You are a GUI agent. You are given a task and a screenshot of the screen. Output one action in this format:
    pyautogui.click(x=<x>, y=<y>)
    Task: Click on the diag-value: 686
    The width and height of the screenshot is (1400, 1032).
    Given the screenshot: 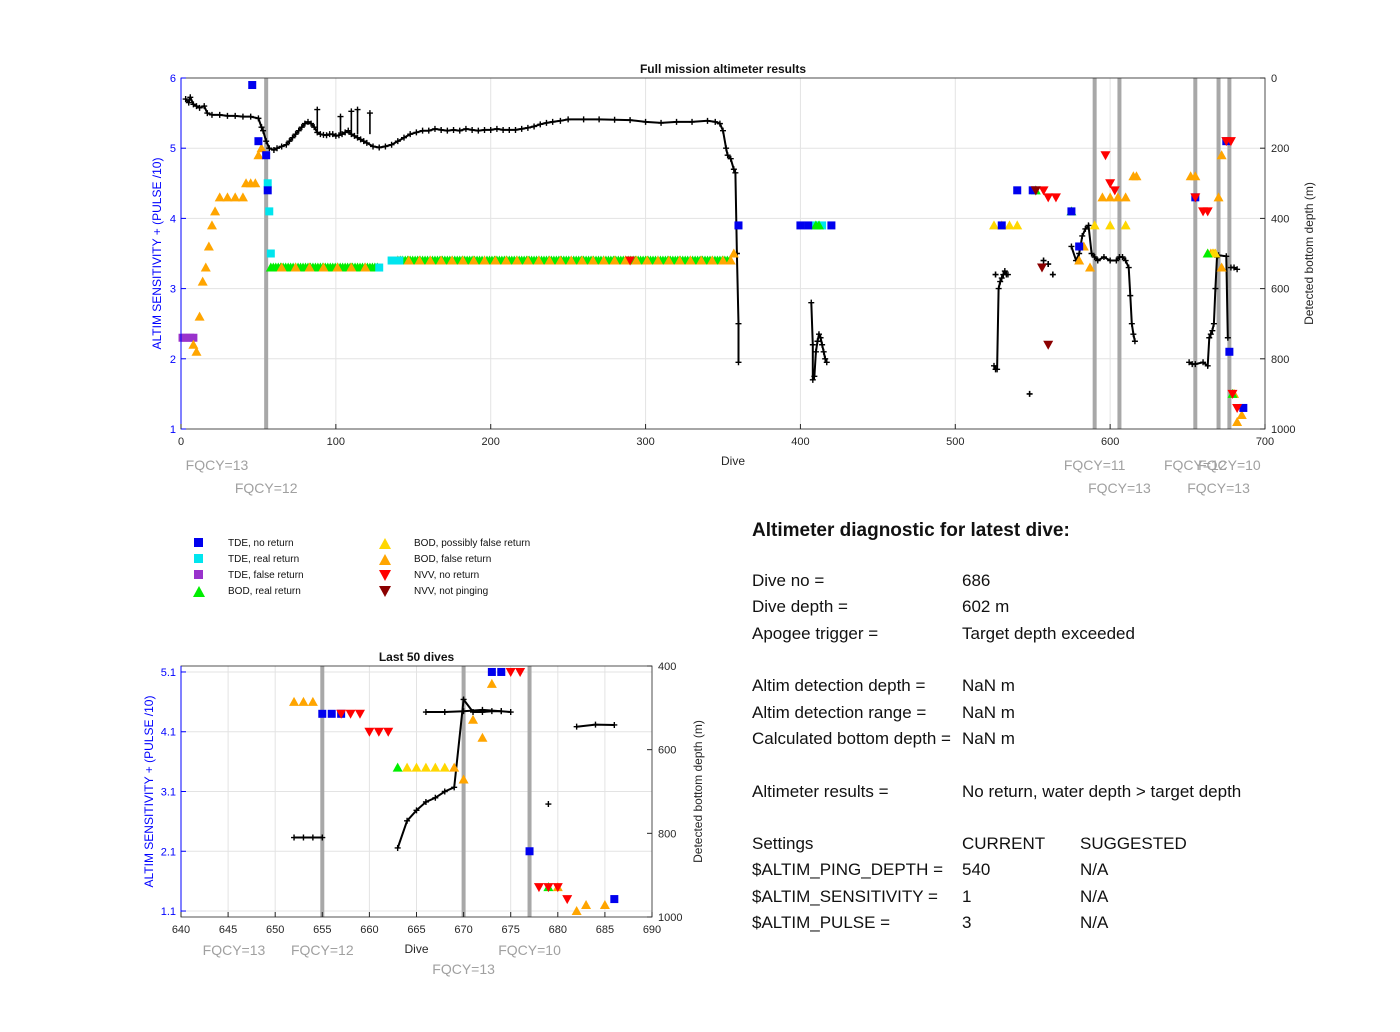 What is the action you would take?
    pyautogui.click(x=976, y=581)
    